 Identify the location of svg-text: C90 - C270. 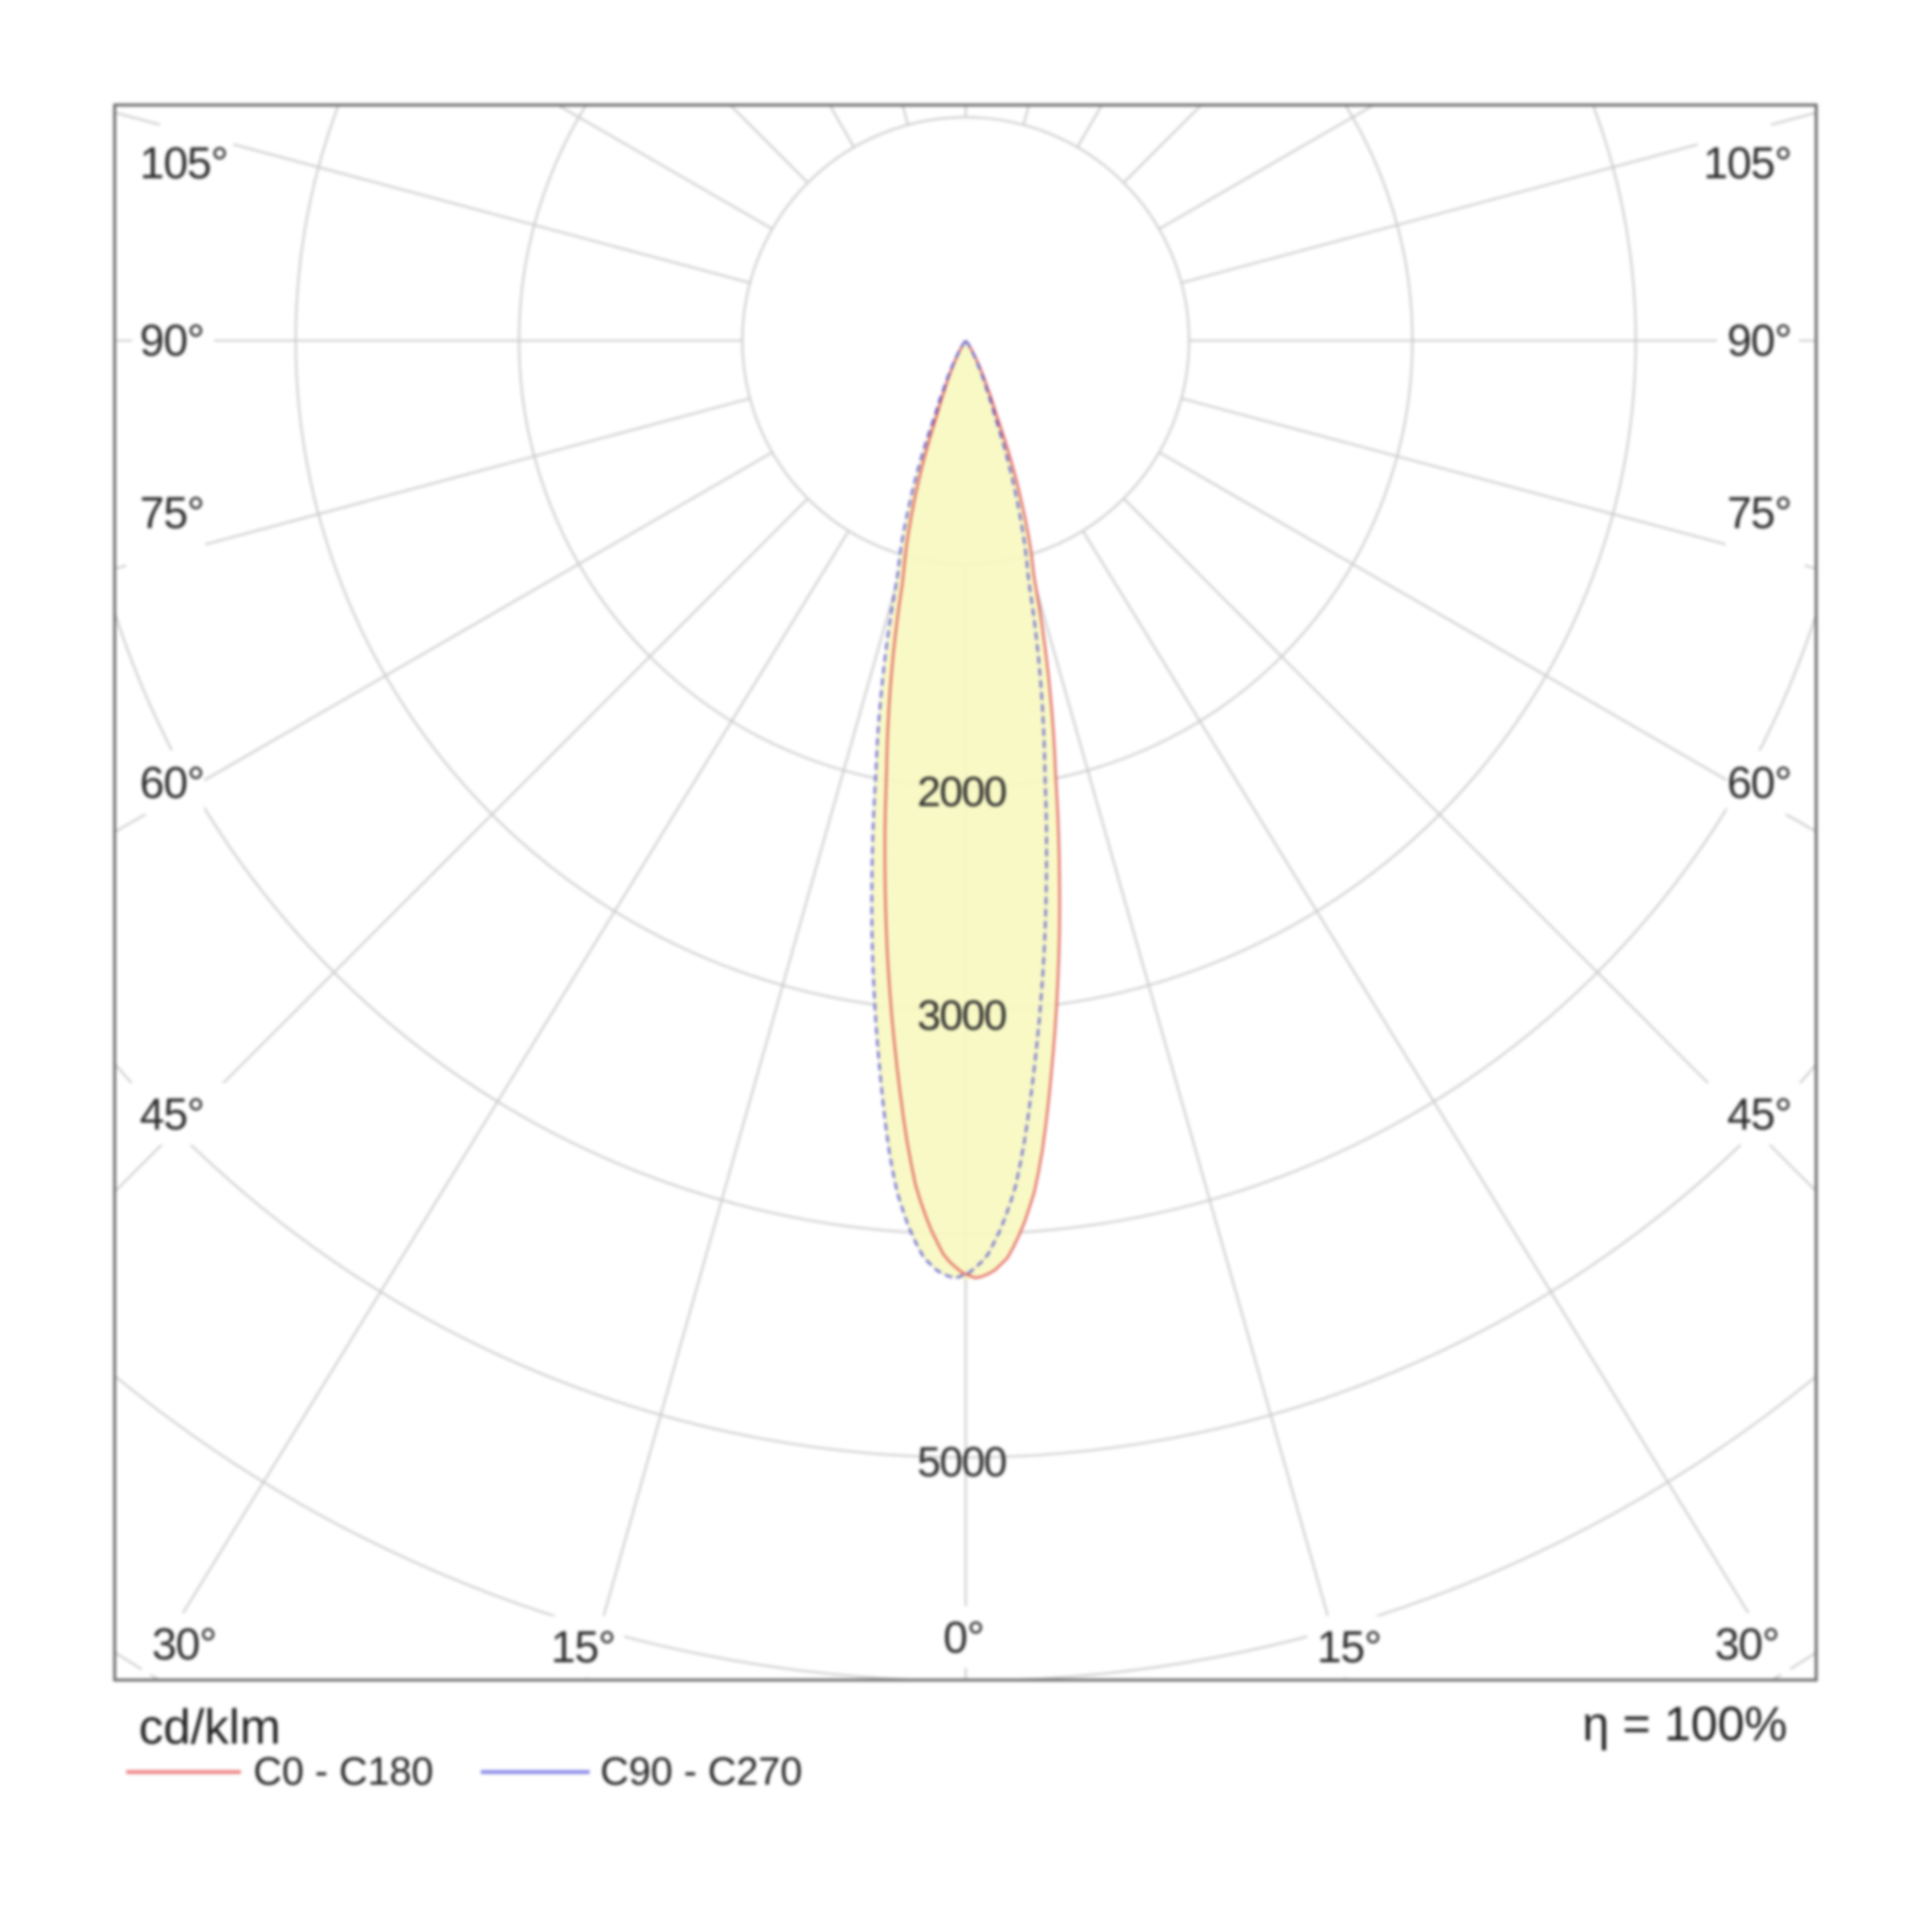
(702, 1771).